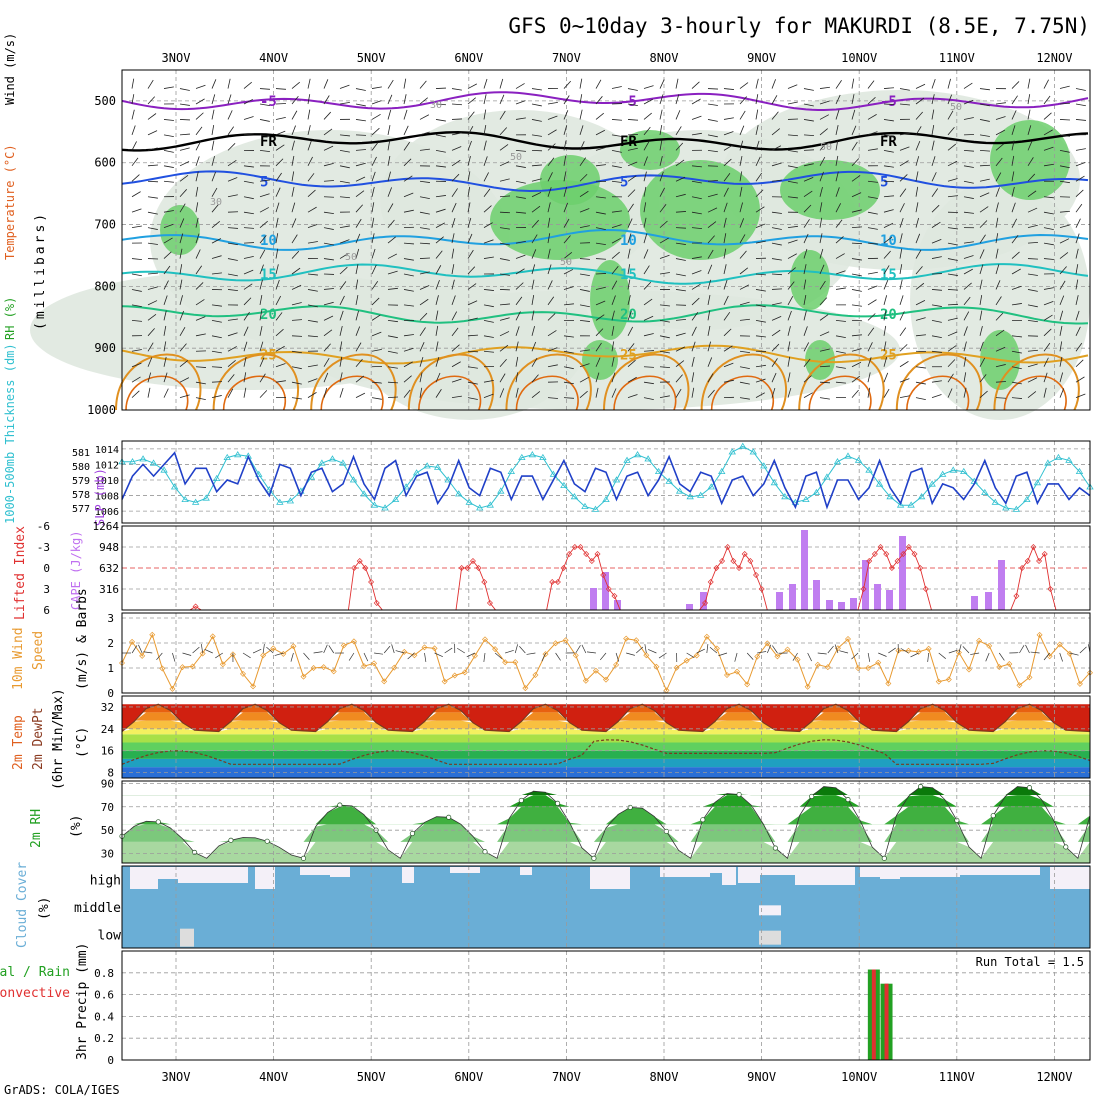  I want to click on date-tick-label: 7NOV, so click(566, 1077).